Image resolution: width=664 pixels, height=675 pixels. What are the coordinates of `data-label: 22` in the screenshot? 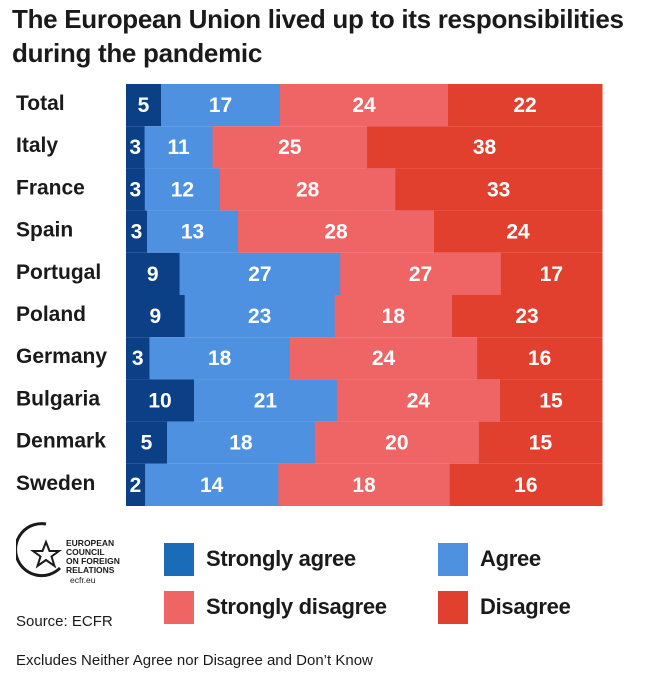 It's located at (524, 105).